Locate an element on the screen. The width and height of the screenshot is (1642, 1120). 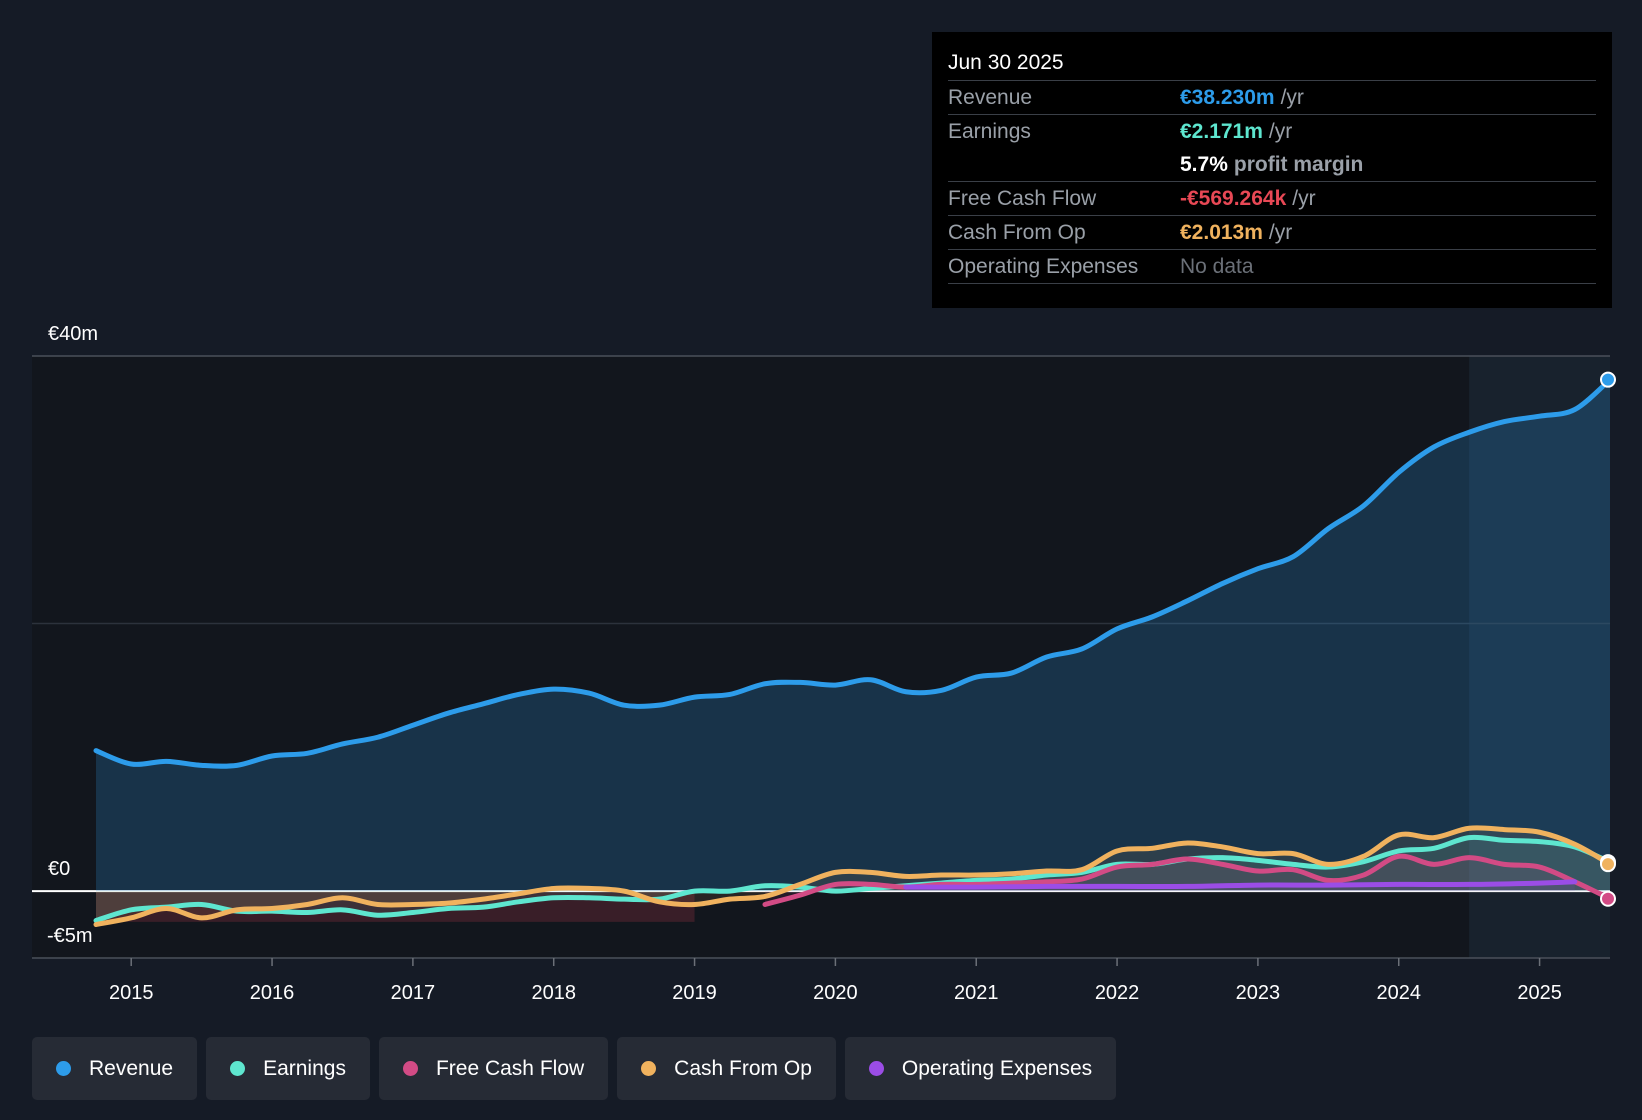
x-tick-label: 2019 is located at coordinates (694, 993).